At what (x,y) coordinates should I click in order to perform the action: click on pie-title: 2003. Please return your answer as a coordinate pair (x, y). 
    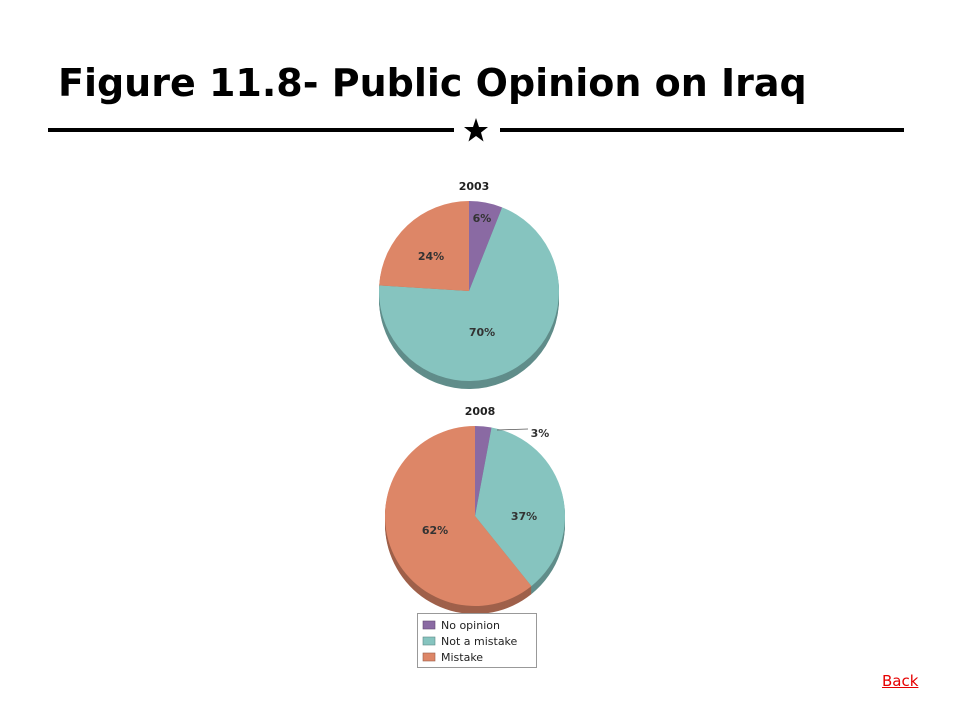
    Looking at the image, I should click on (474, 186).